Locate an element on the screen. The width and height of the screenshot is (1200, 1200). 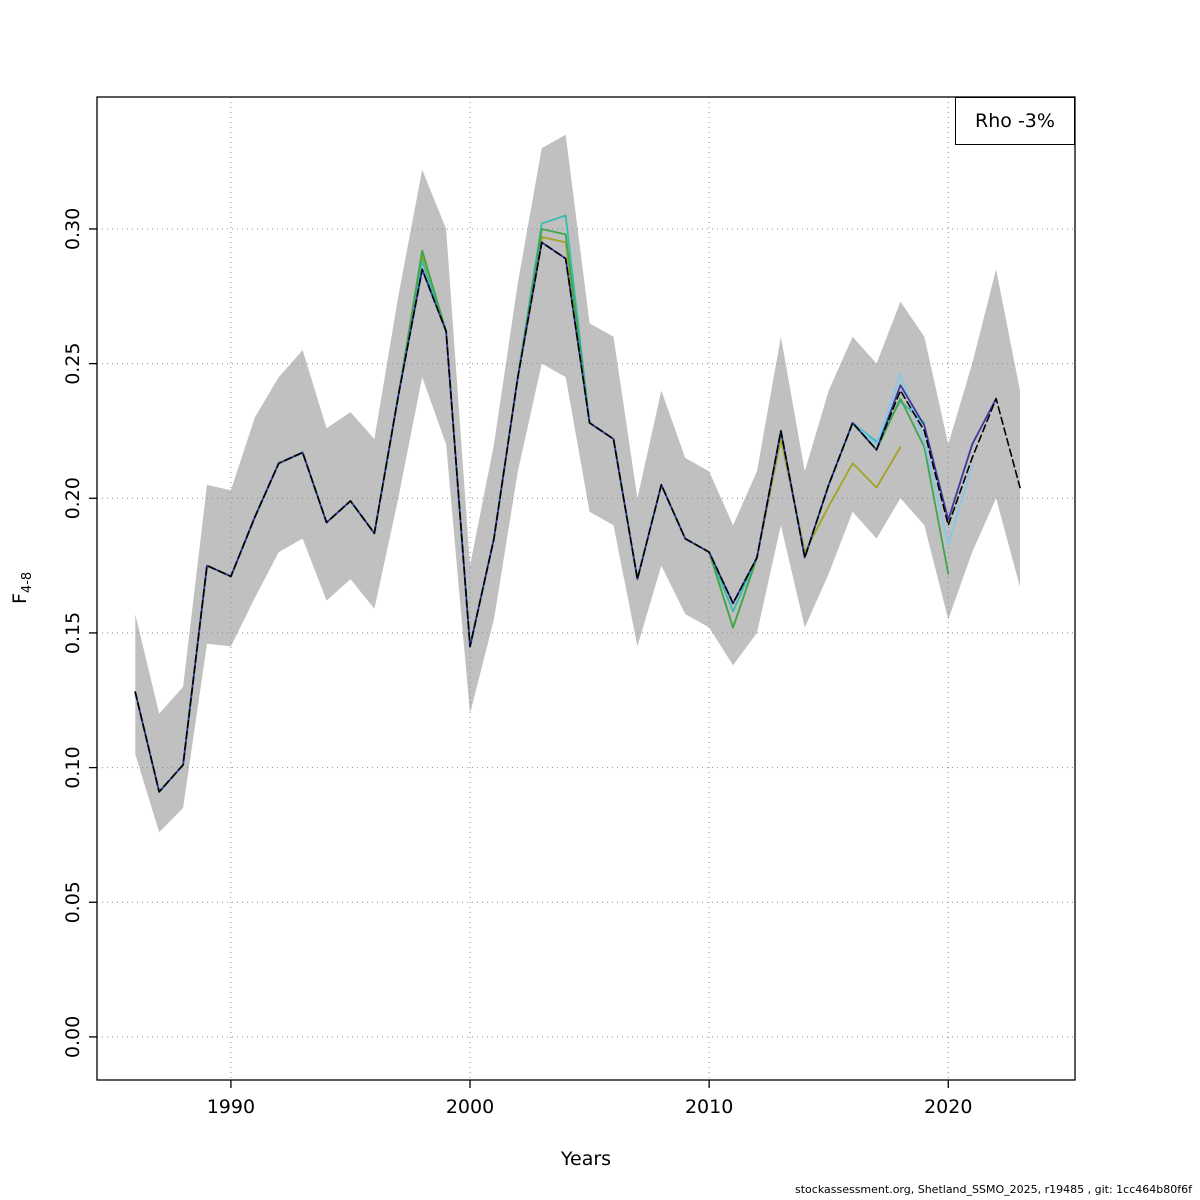
y-axis-tick-label: 0.05 is located at coordinates (73, 902).